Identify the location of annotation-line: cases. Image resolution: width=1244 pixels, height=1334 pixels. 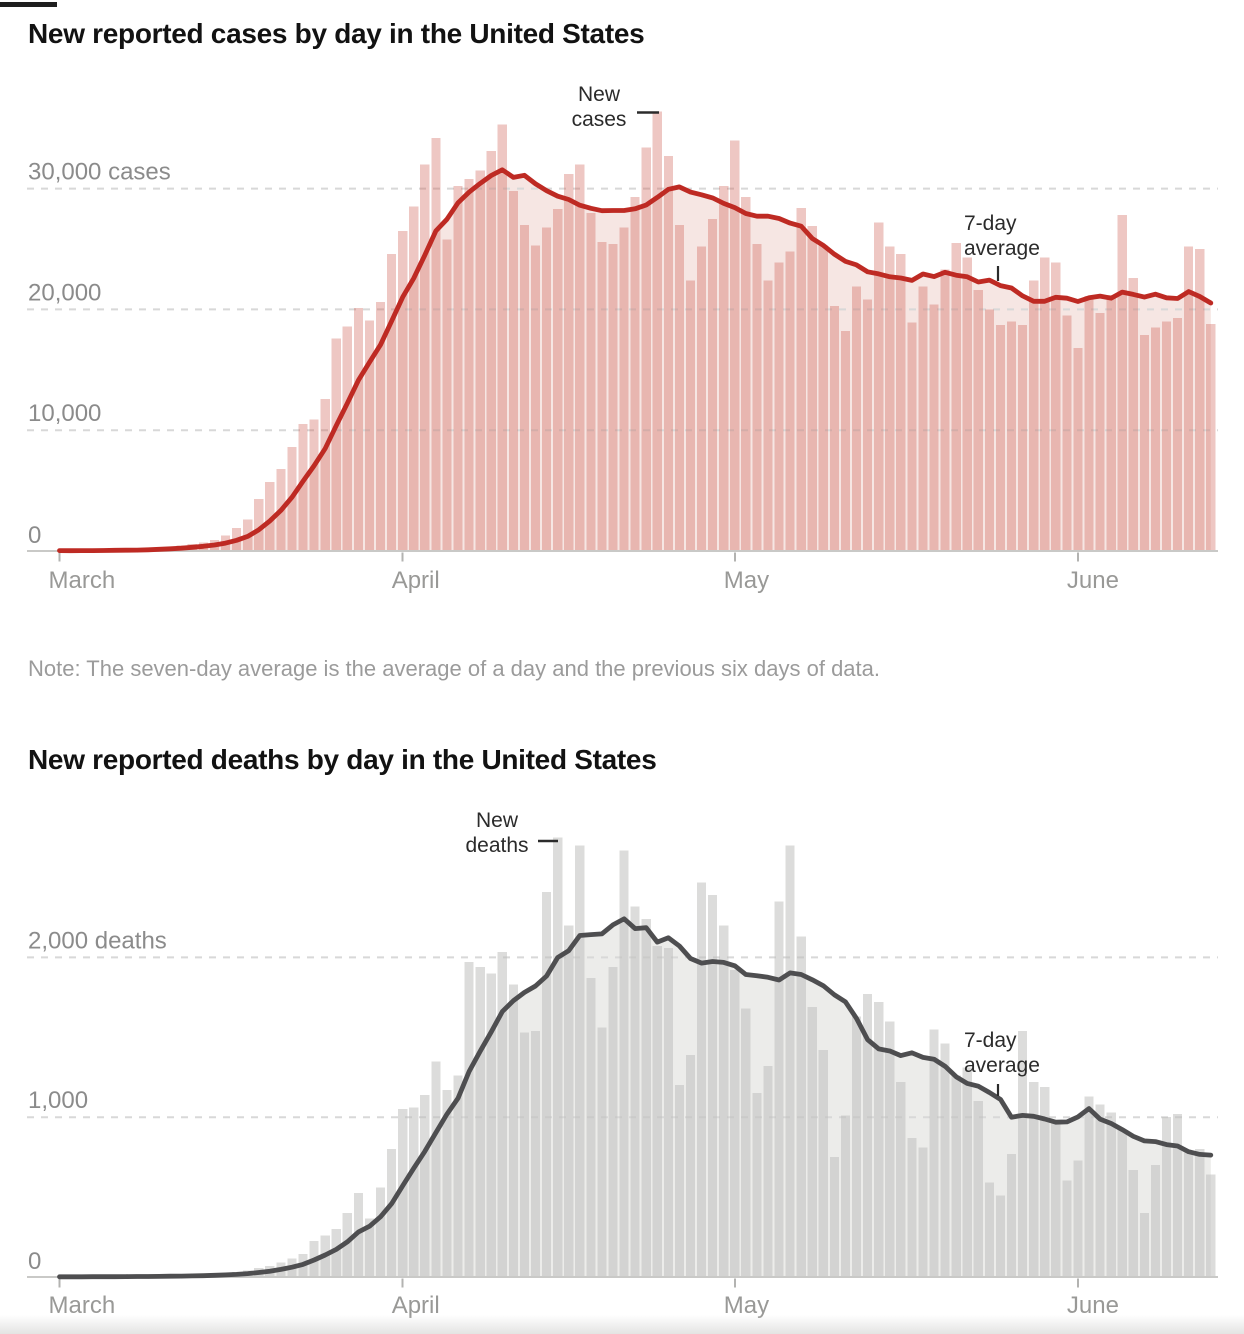
(599, 119).